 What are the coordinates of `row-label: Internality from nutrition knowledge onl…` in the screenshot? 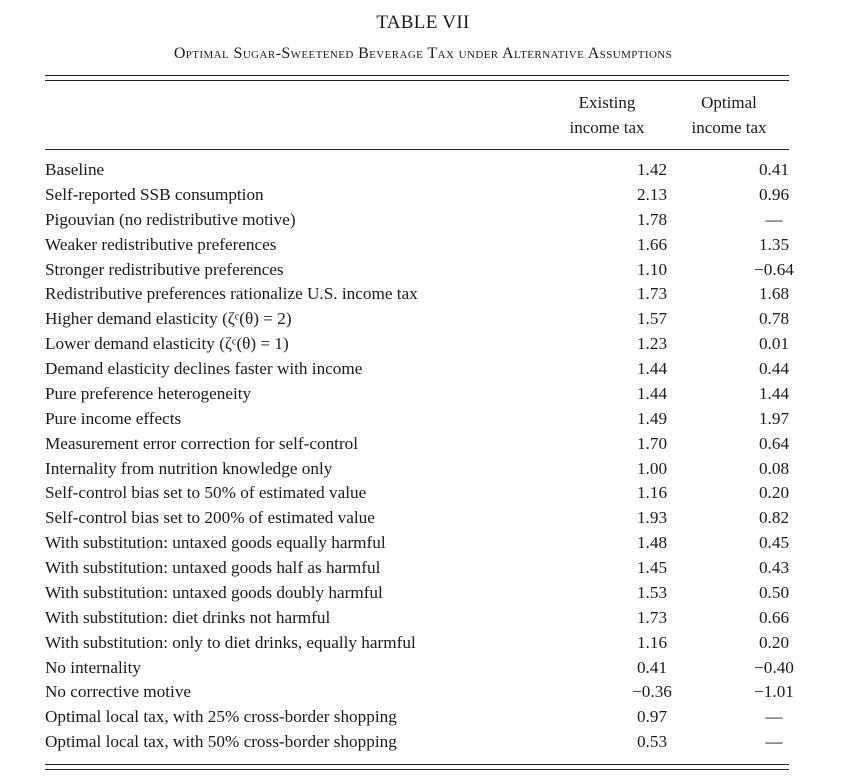 It's located at (189, 468).